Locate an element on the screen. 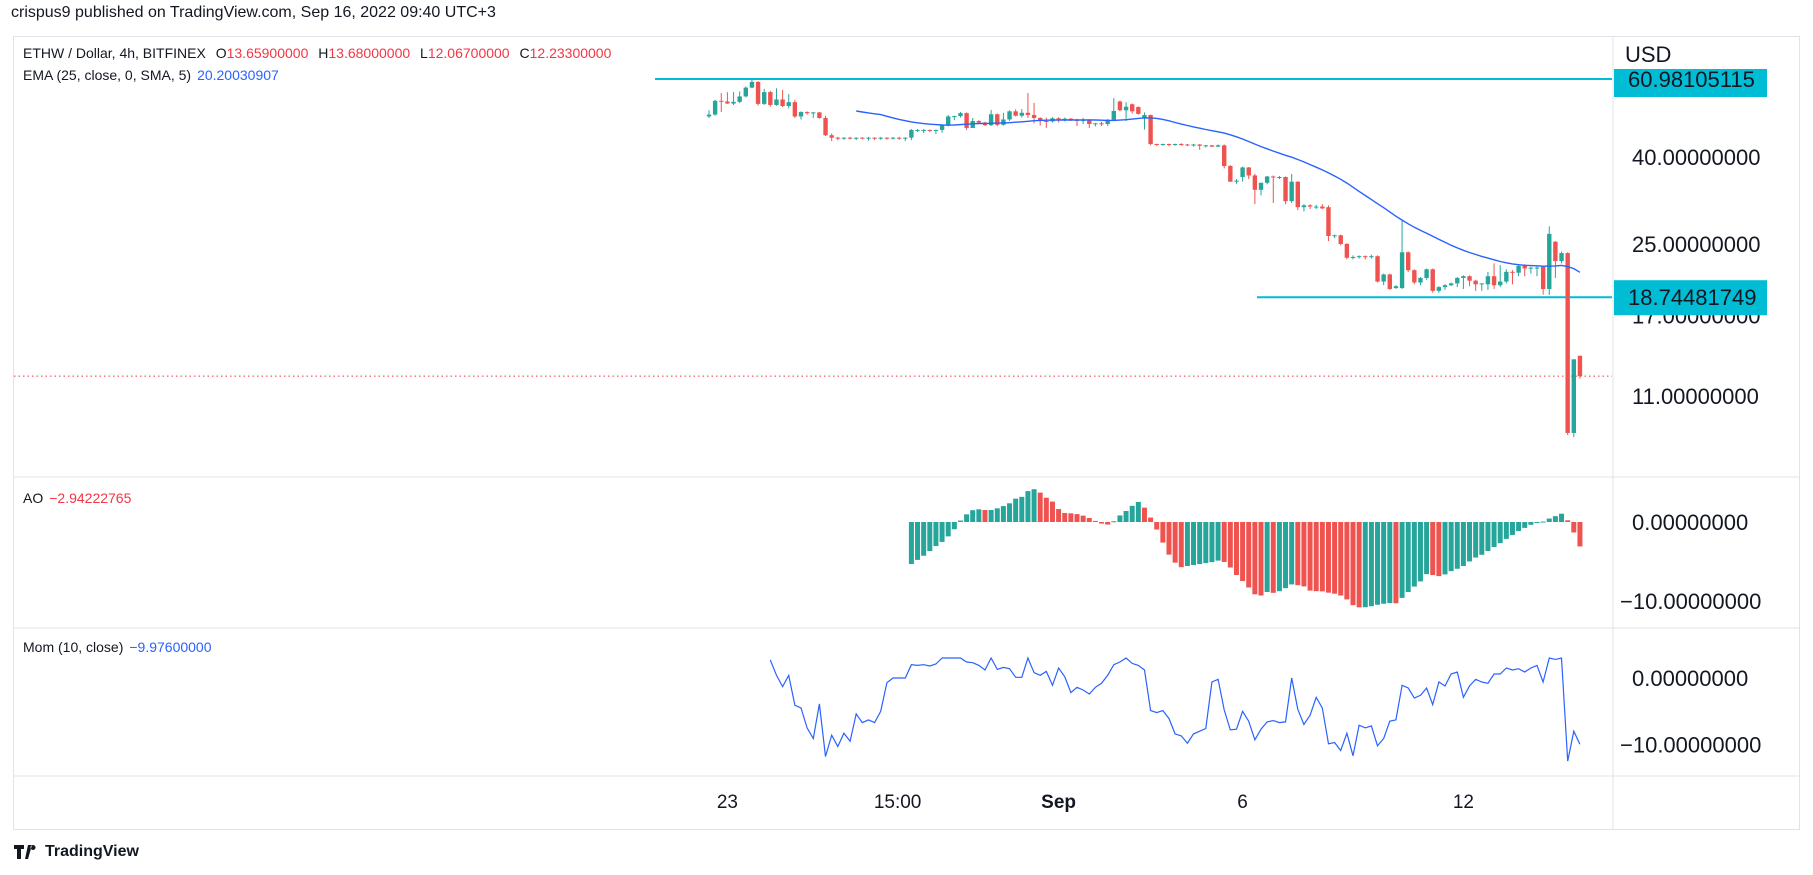 This screenshot has width=1813, height=875. ao-histogram is located at coordinates (1245, 548).